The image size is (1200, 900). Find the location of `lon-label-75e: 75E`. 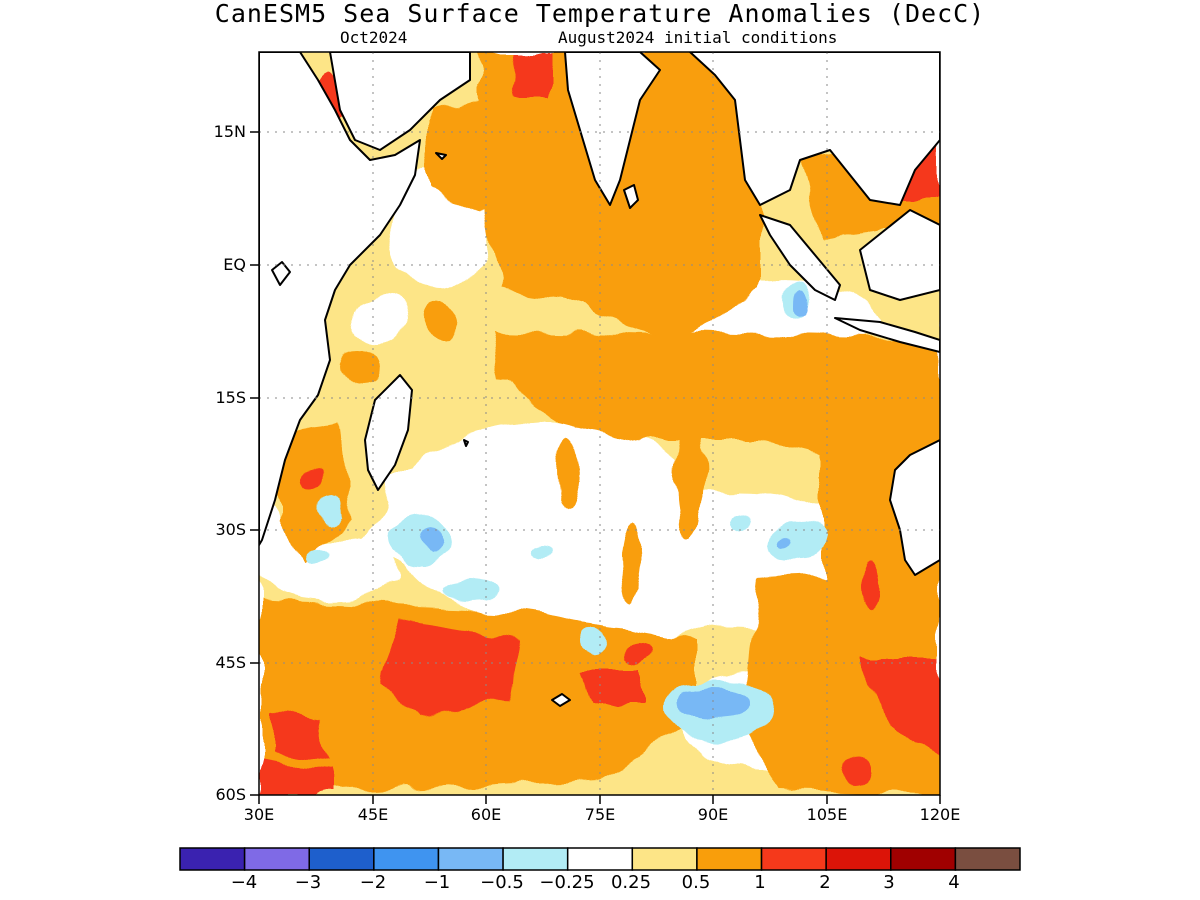

lon-label-75e: 75E is located at coordinates (600, 814).